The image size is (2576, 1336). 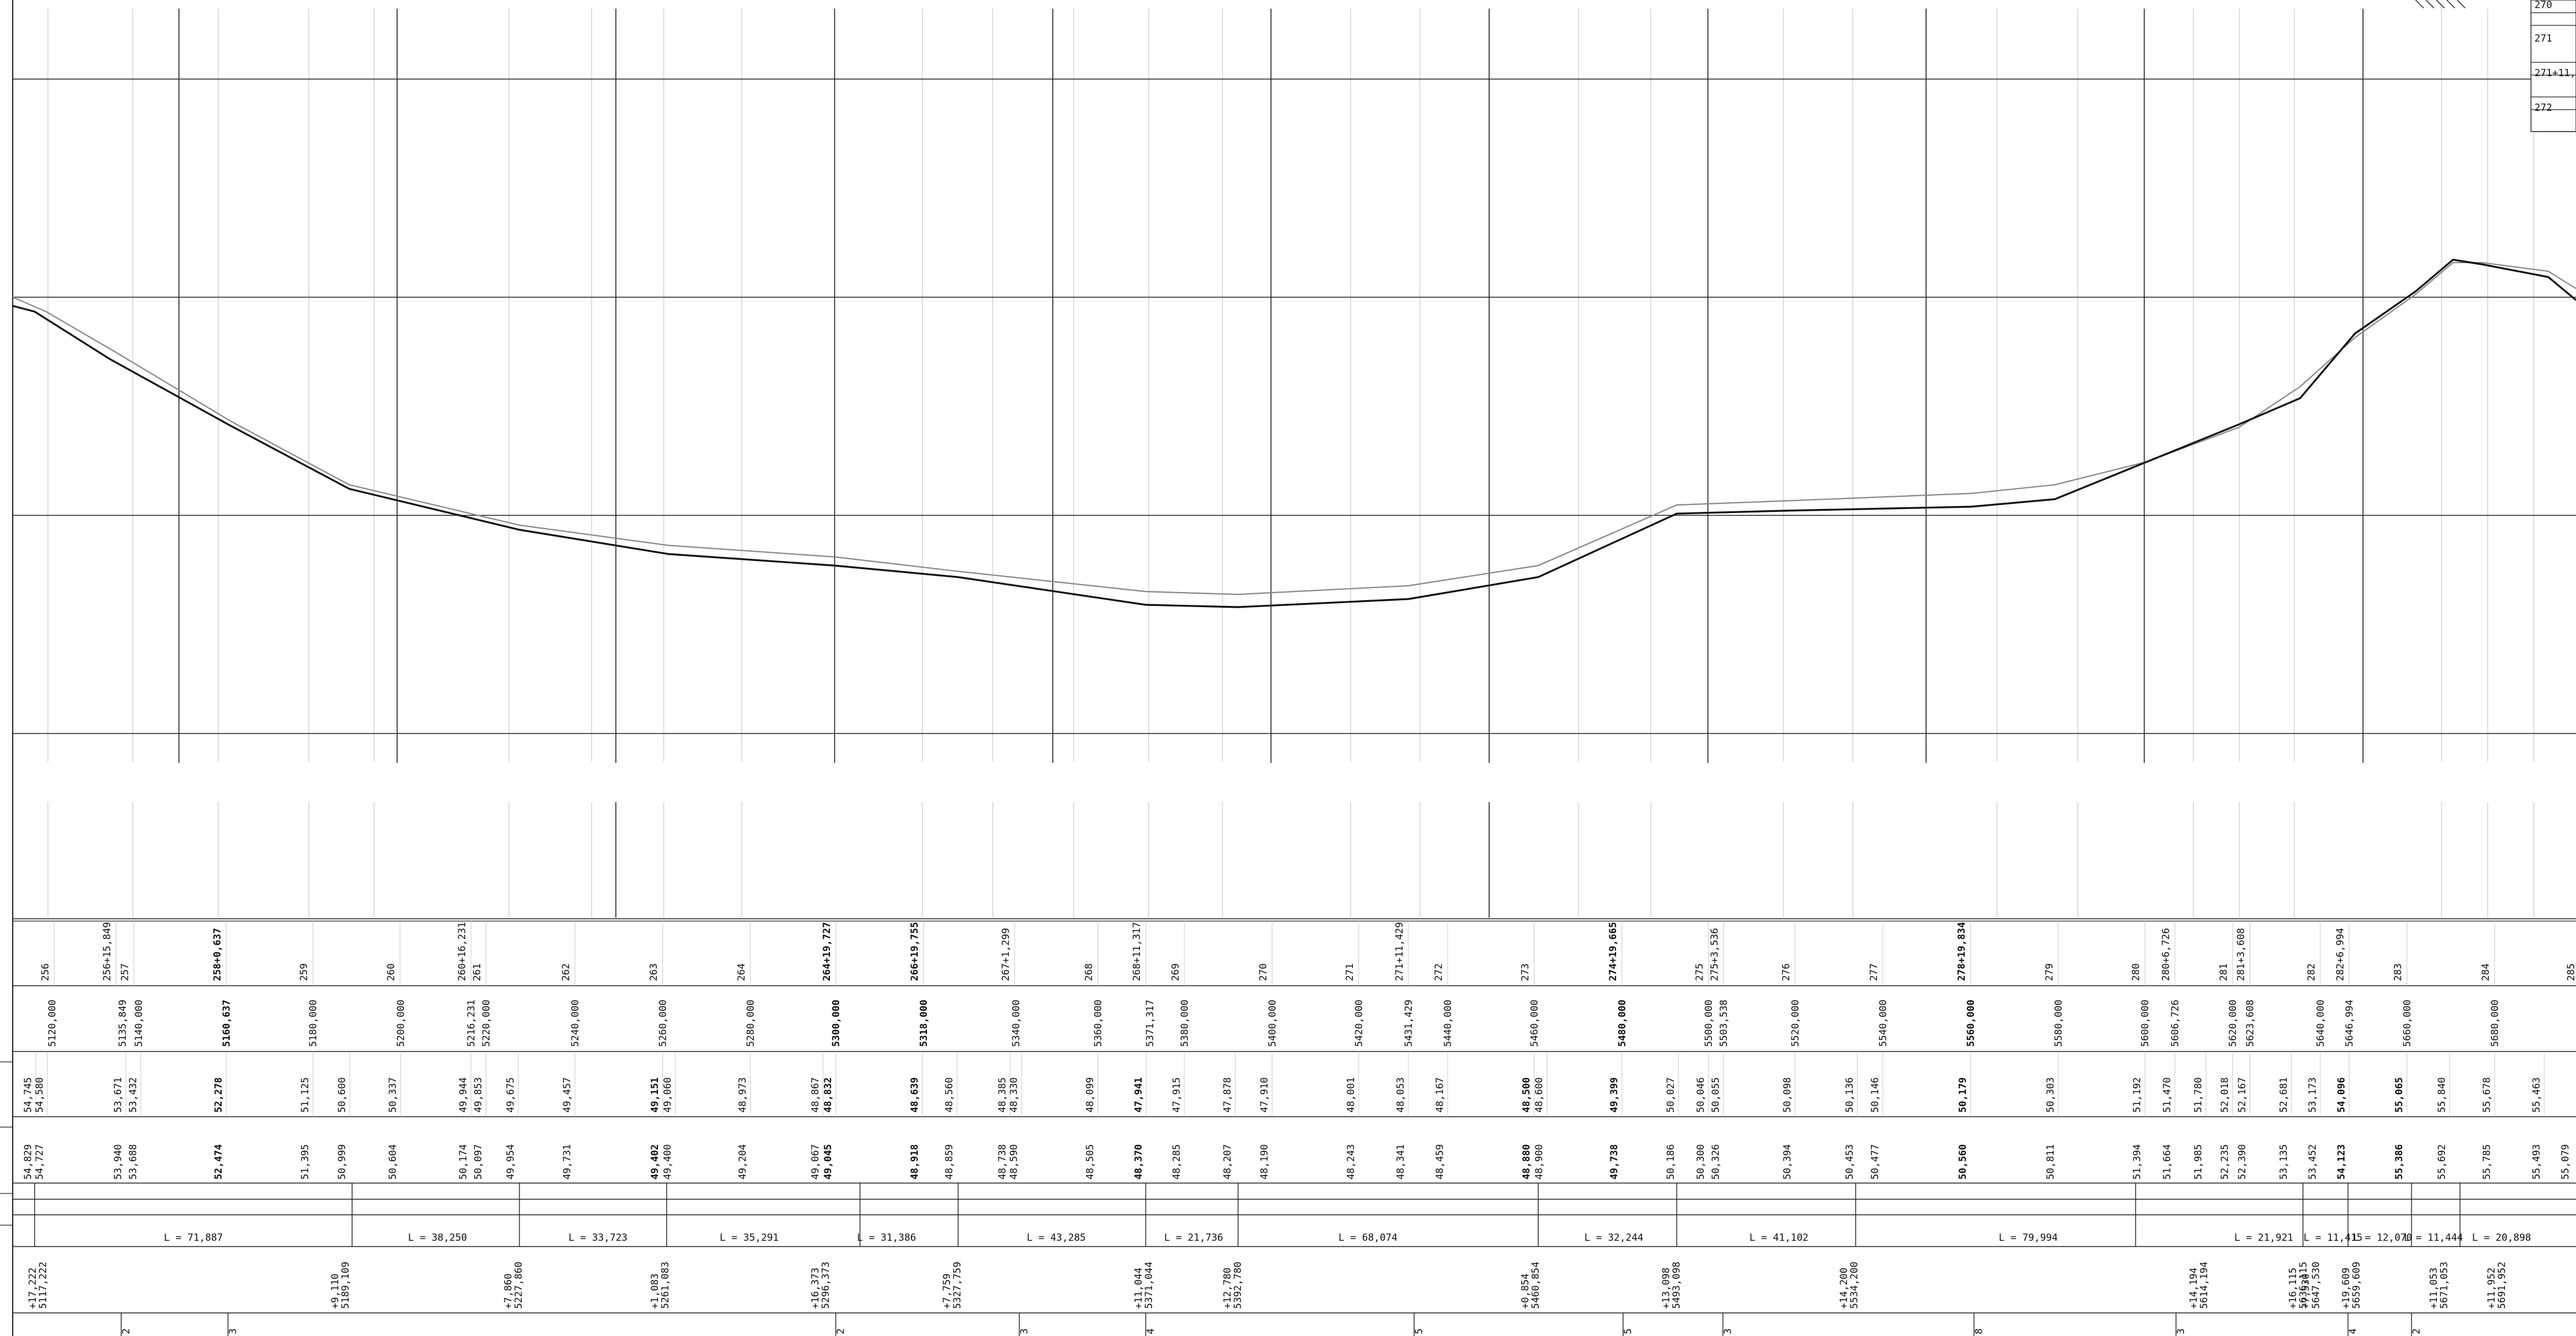 I want to click on distance-label-20: 5440,000, so click(x=1448, y=1023).